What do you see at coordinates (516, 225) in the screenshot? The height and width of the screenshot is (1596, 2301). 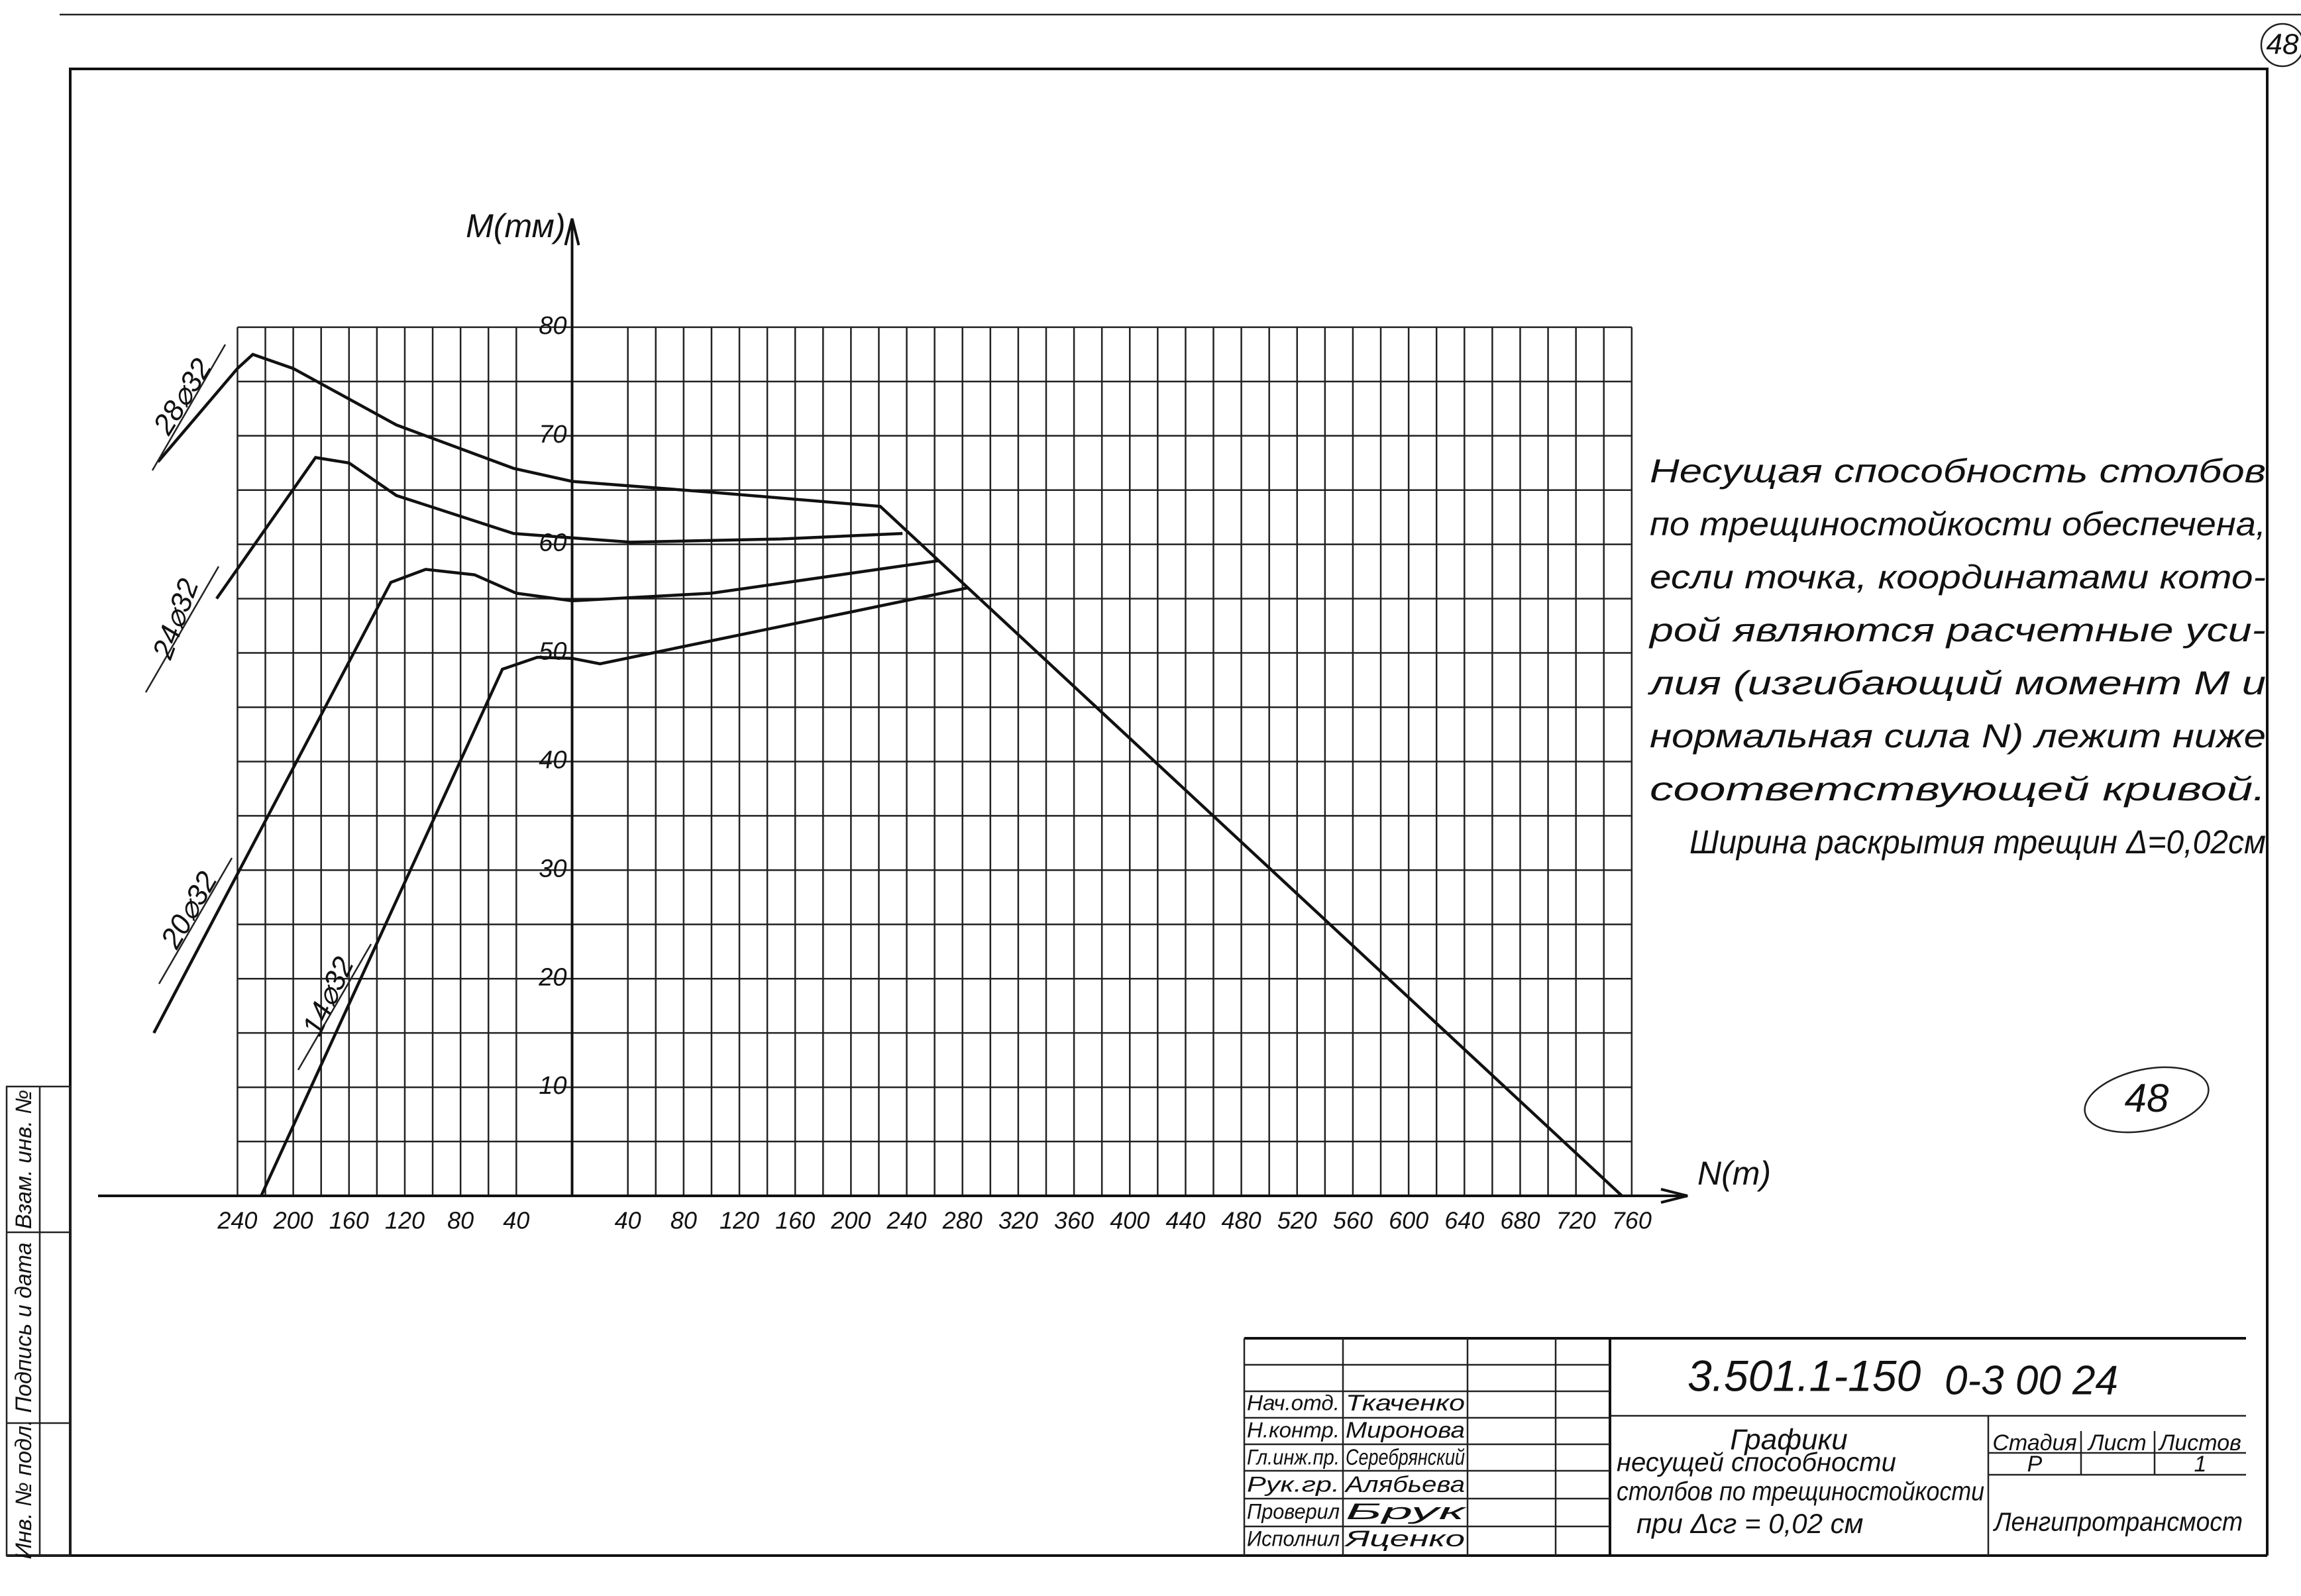 I see `y-axis-label: M(тм)` at bounding box center [516, 225].